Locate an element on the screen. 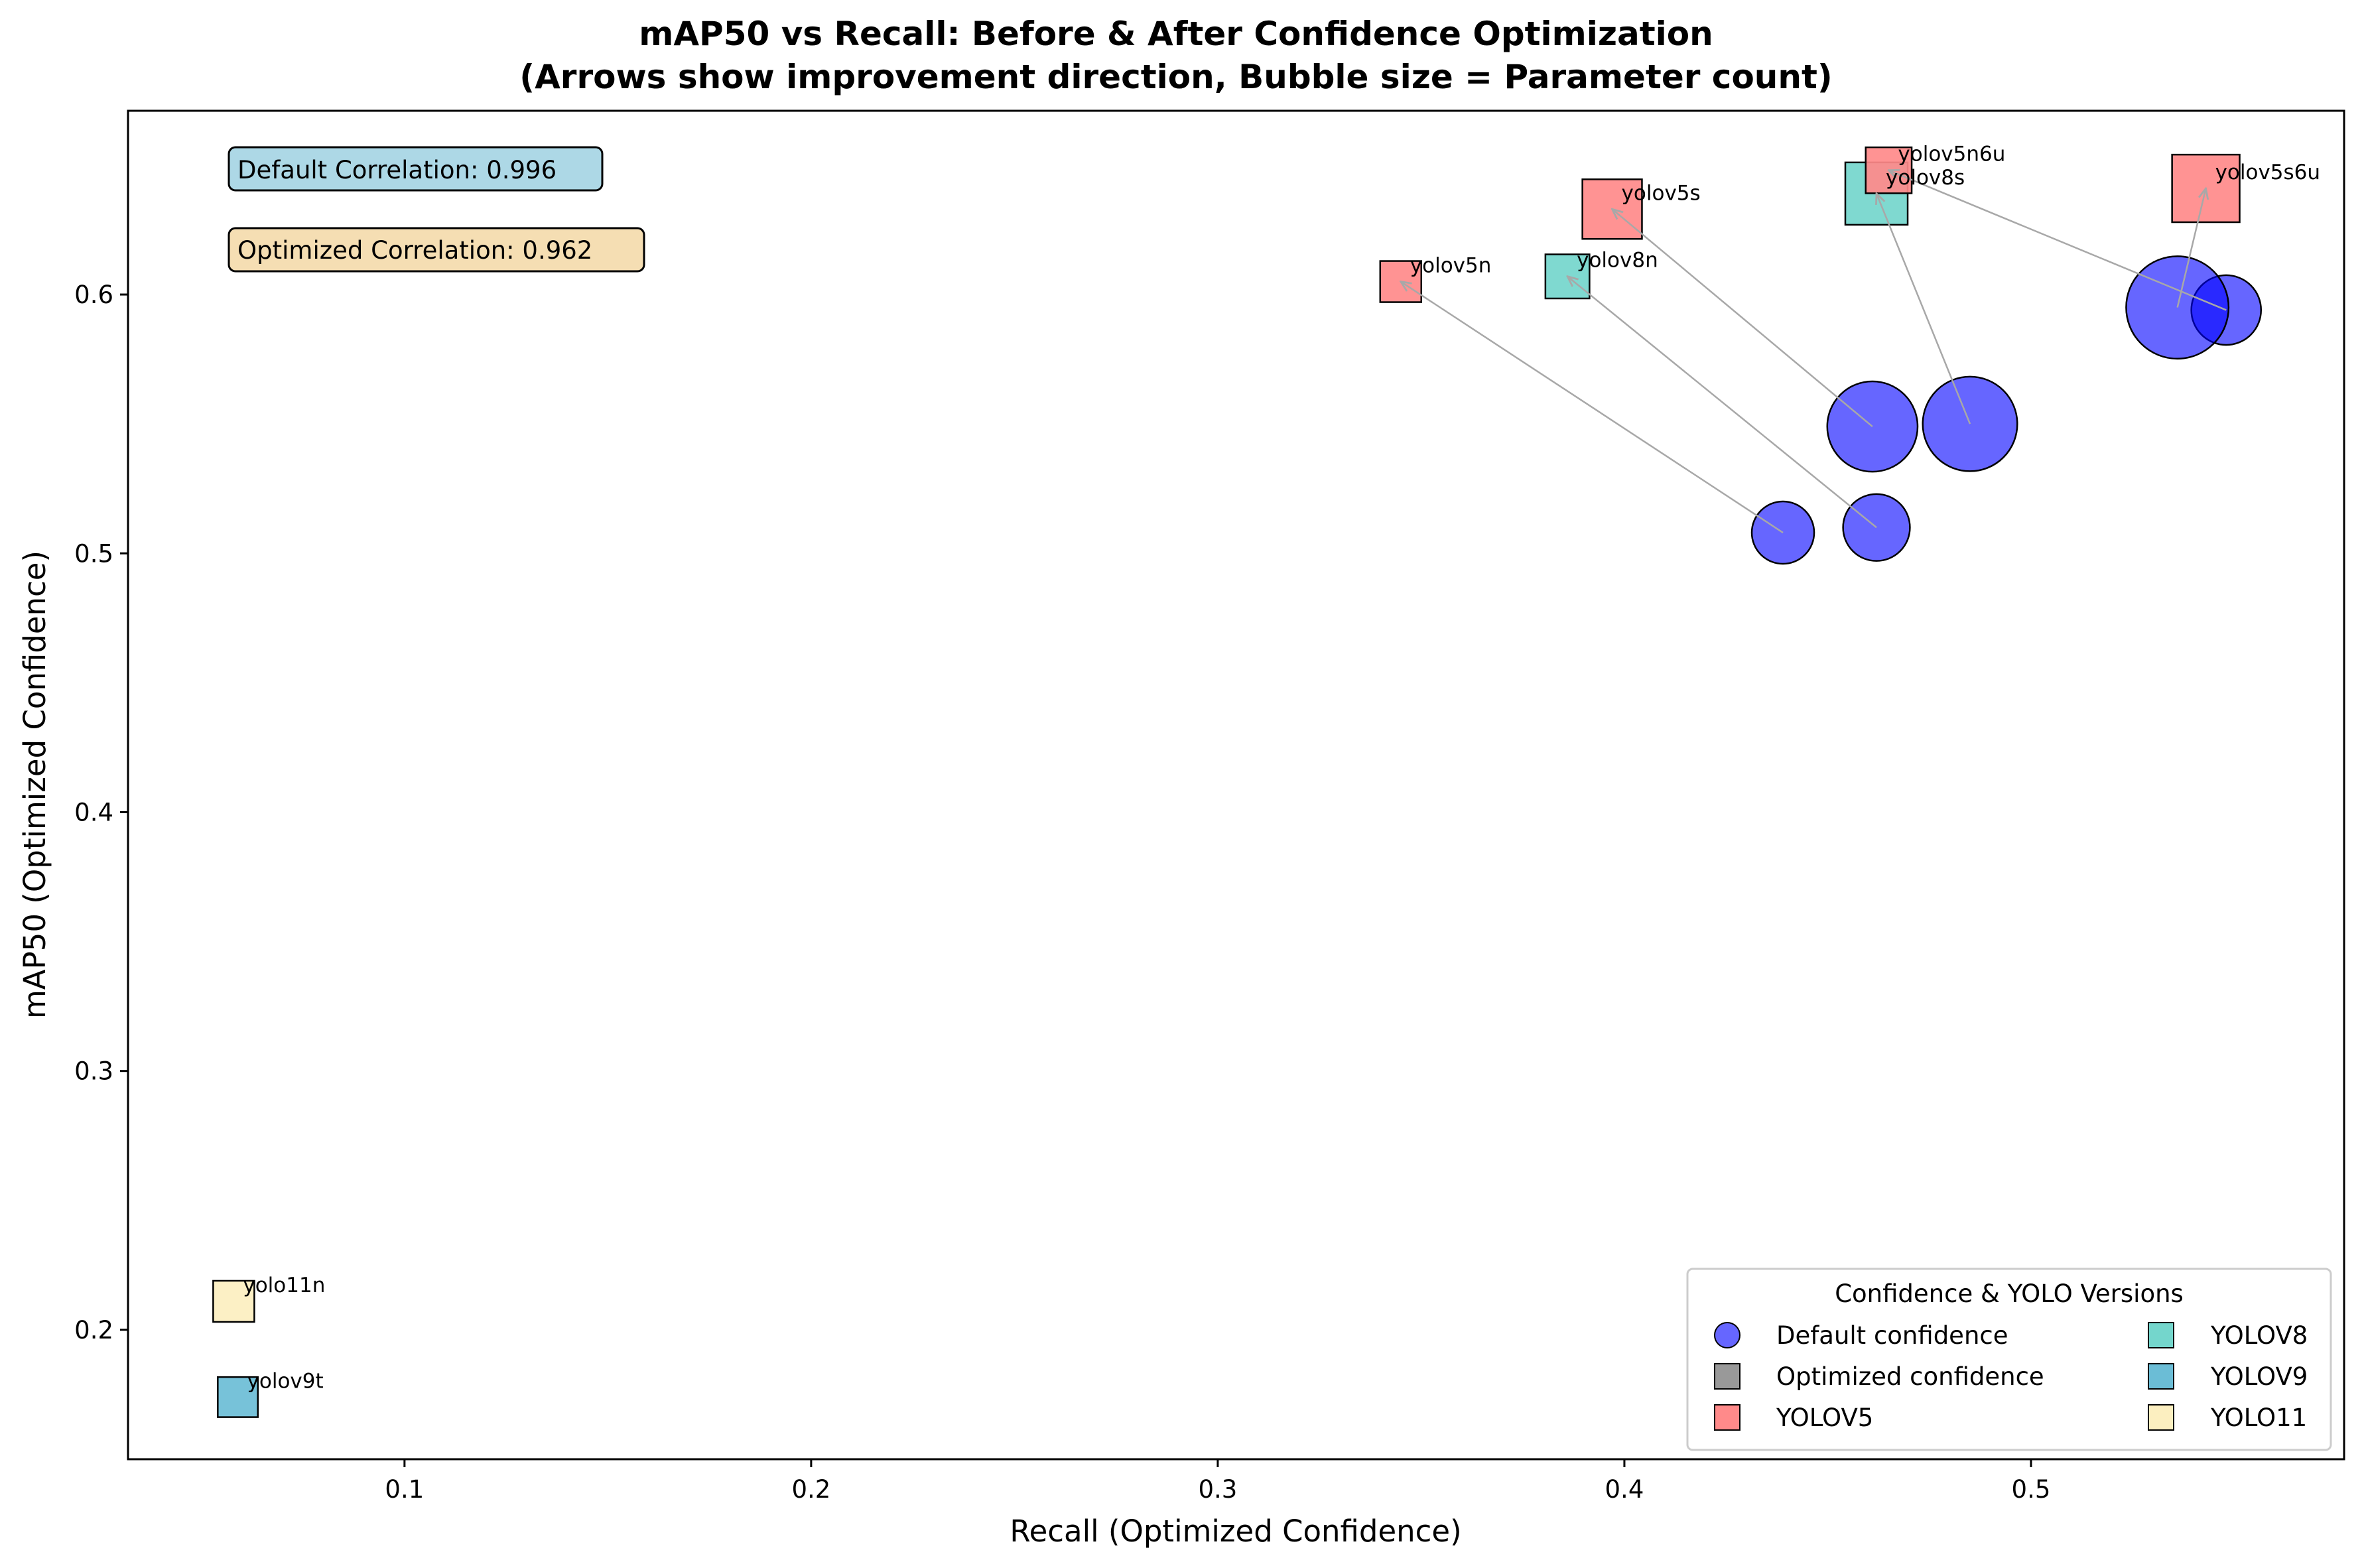 This screenshot has width=2364, height=1568. improvement-arrow-yolov8s is located at coordinates (1923, 309).